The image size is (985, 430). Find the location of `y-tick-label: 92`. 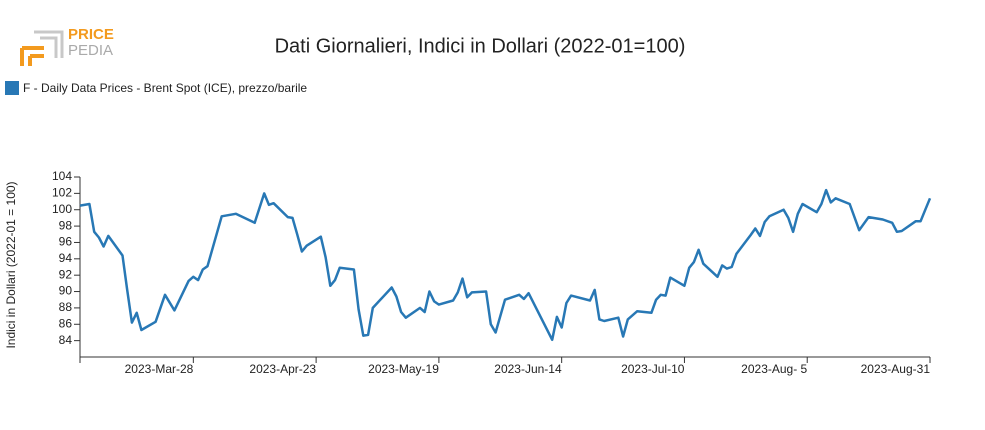

y-tick-label: 92 is located at coordinates (66, 274).